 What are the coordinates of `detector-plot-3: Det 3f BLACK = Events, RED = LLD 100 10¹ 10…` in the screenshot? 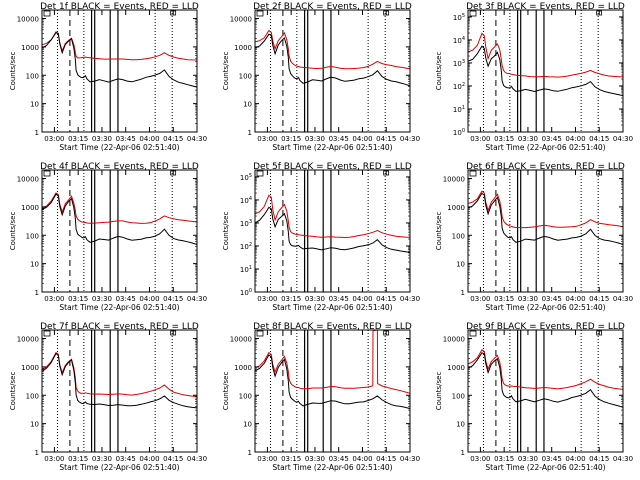 It's located at (534, 77).